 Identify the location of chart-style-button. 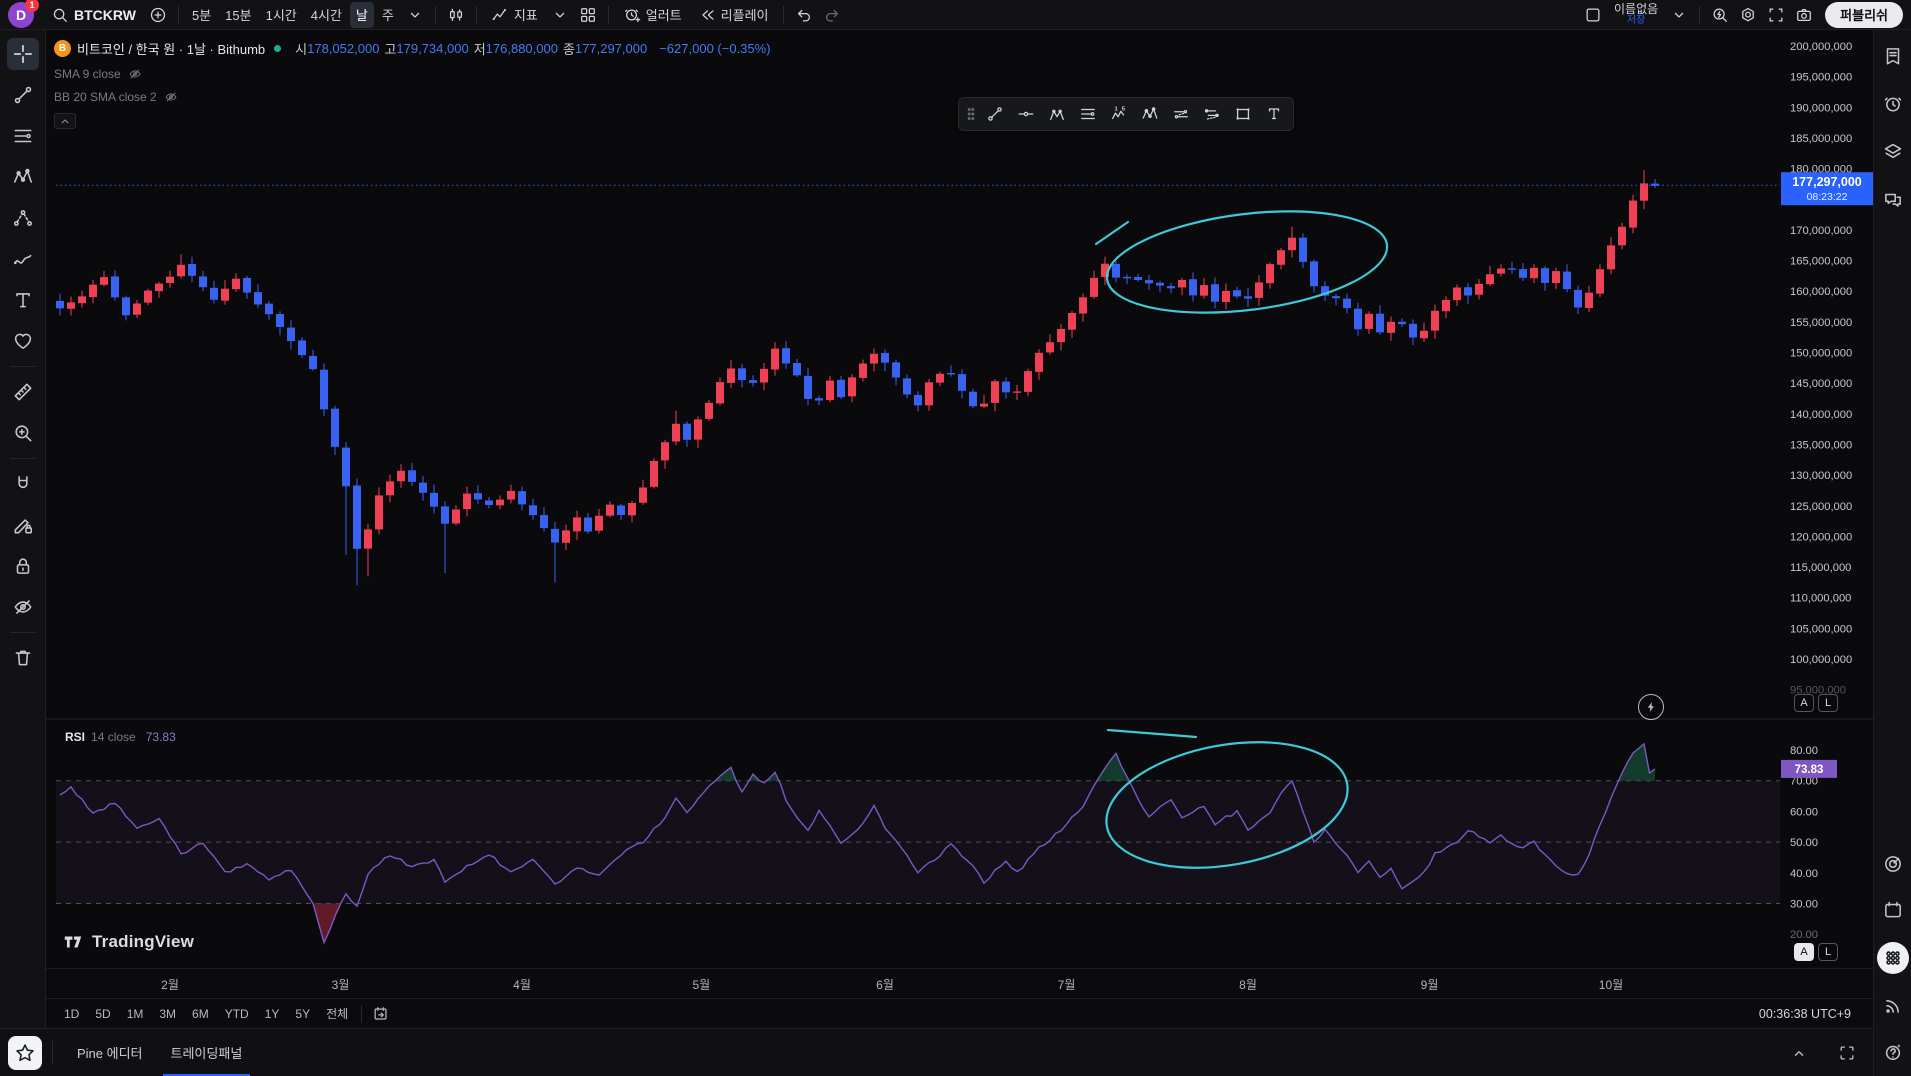
(456, 15).